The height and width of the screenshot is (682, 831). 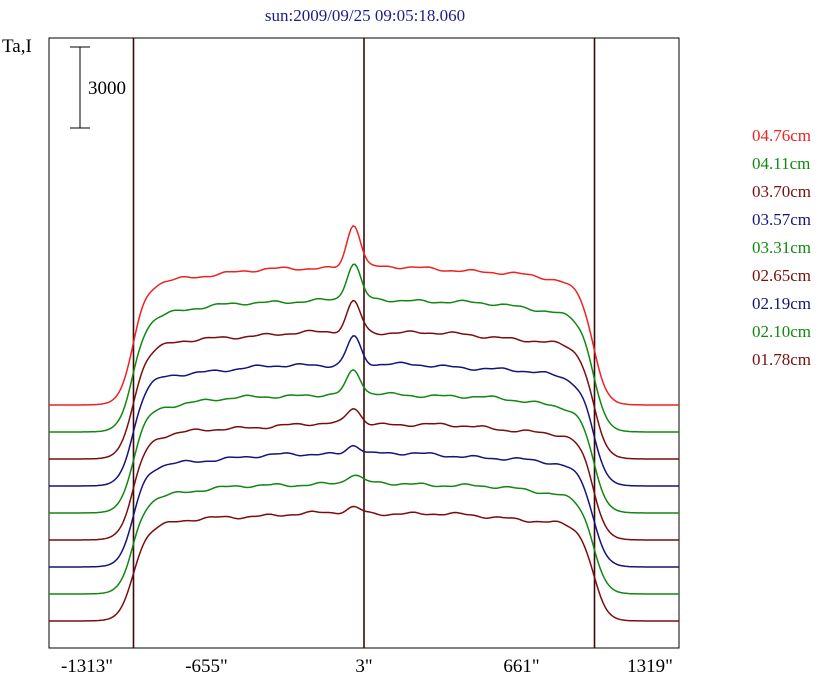 What do you see at coordinates (781, 303) in the screenshot?
I see `legend-entry-02.19cm: 02.19cm` at bounding box center [781, 303].